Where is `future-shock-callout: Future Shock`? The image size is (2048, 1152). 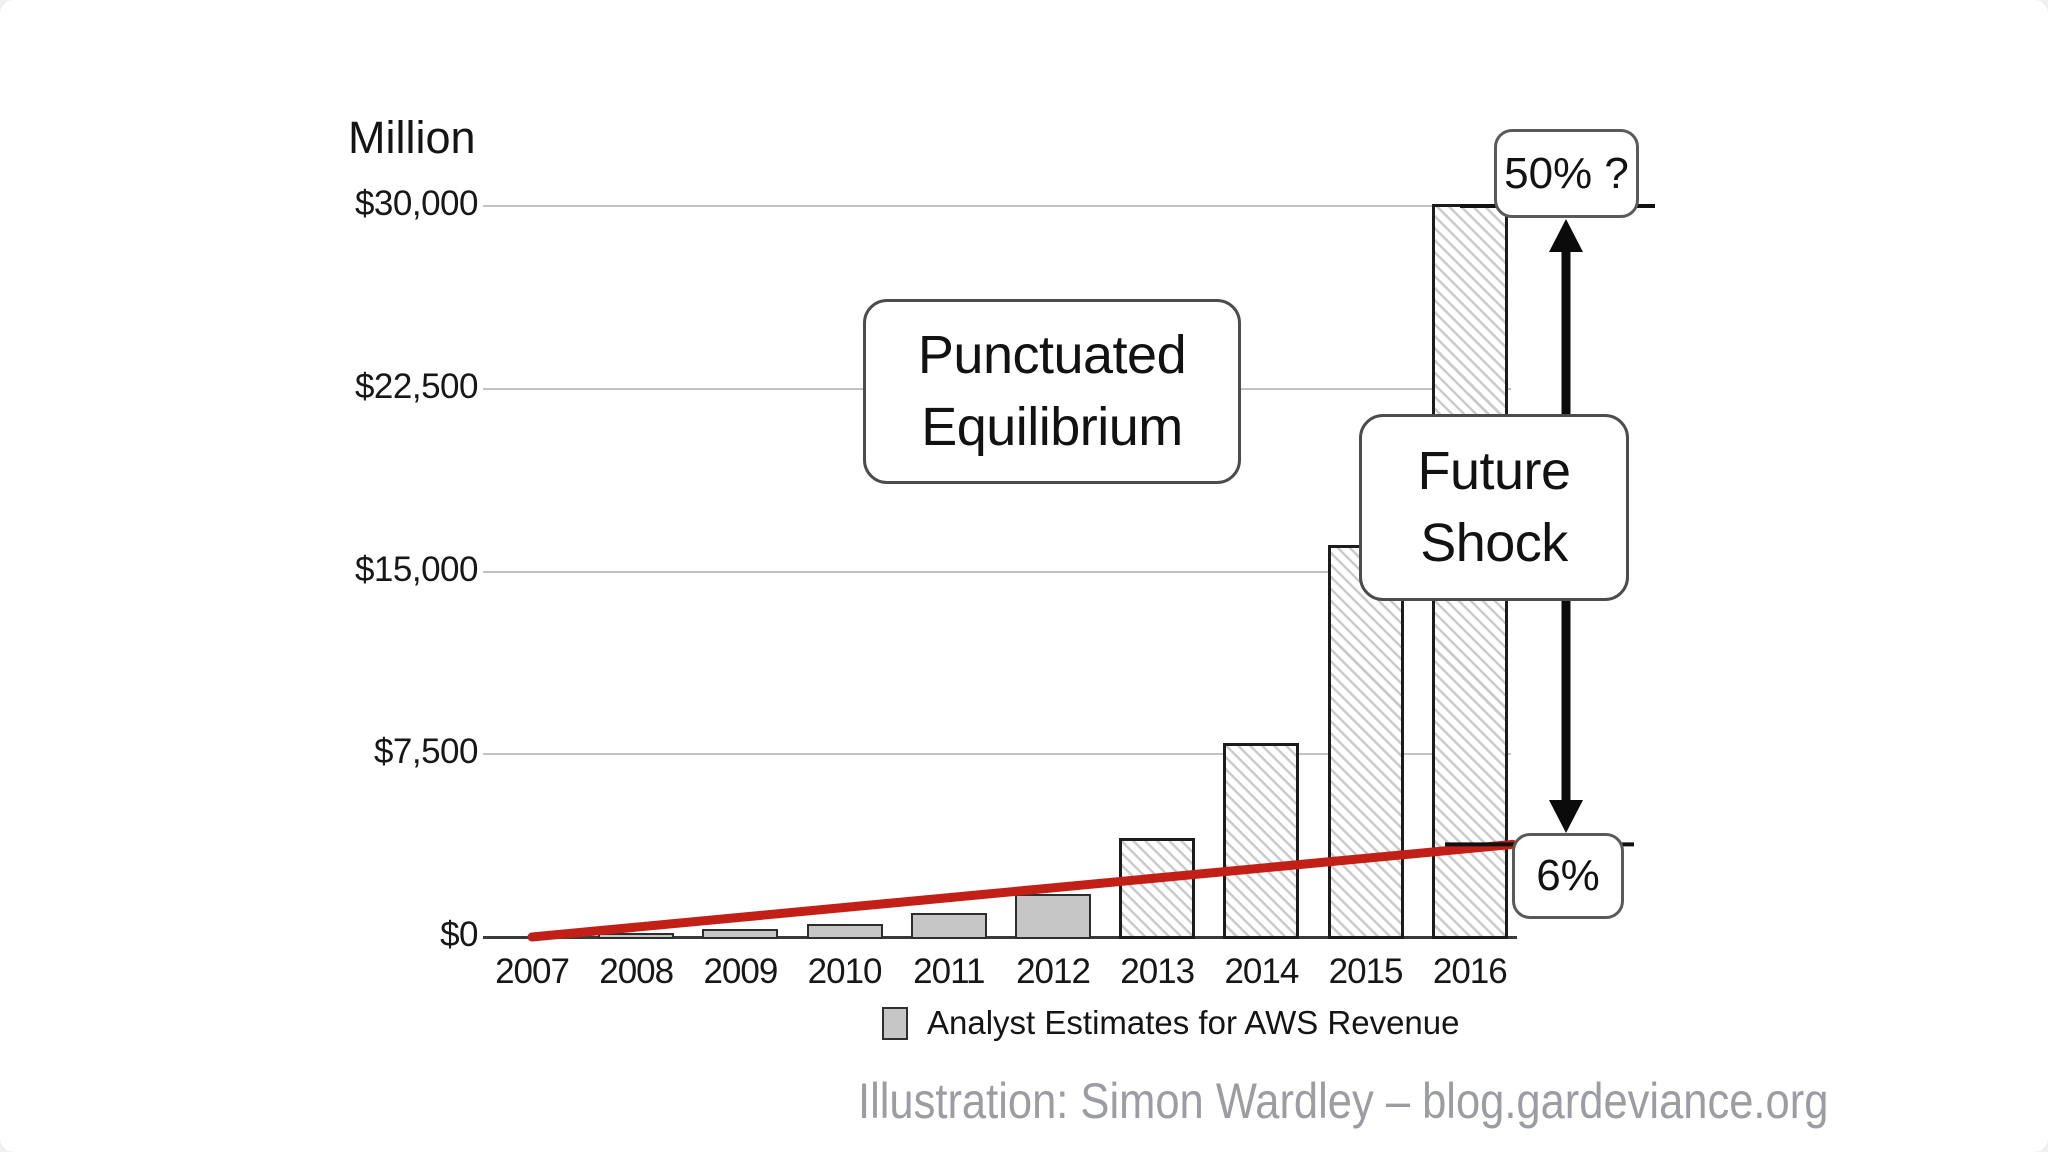
future-shock-callout: Future Shock is located at coordinates (1494, 507).